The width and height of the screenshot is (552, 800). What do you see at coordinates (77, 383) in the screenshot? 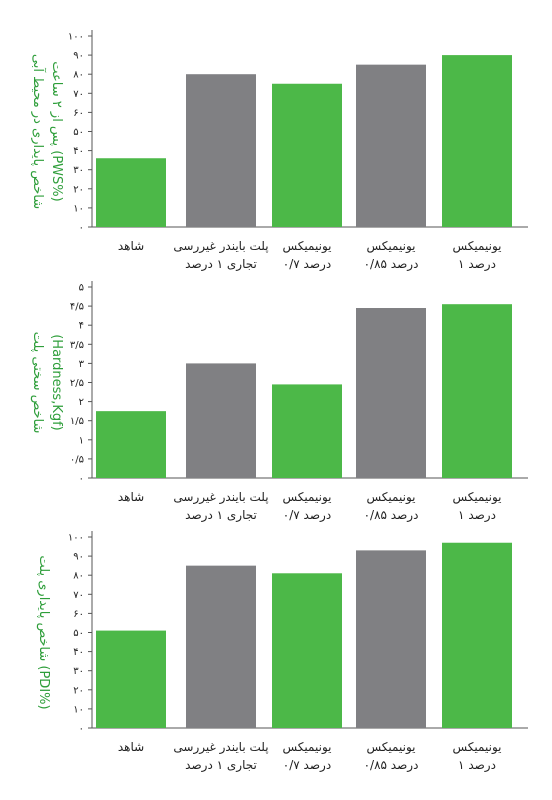
I see `y-tick-label: ۲/۵` at bounding box center [77, 383].